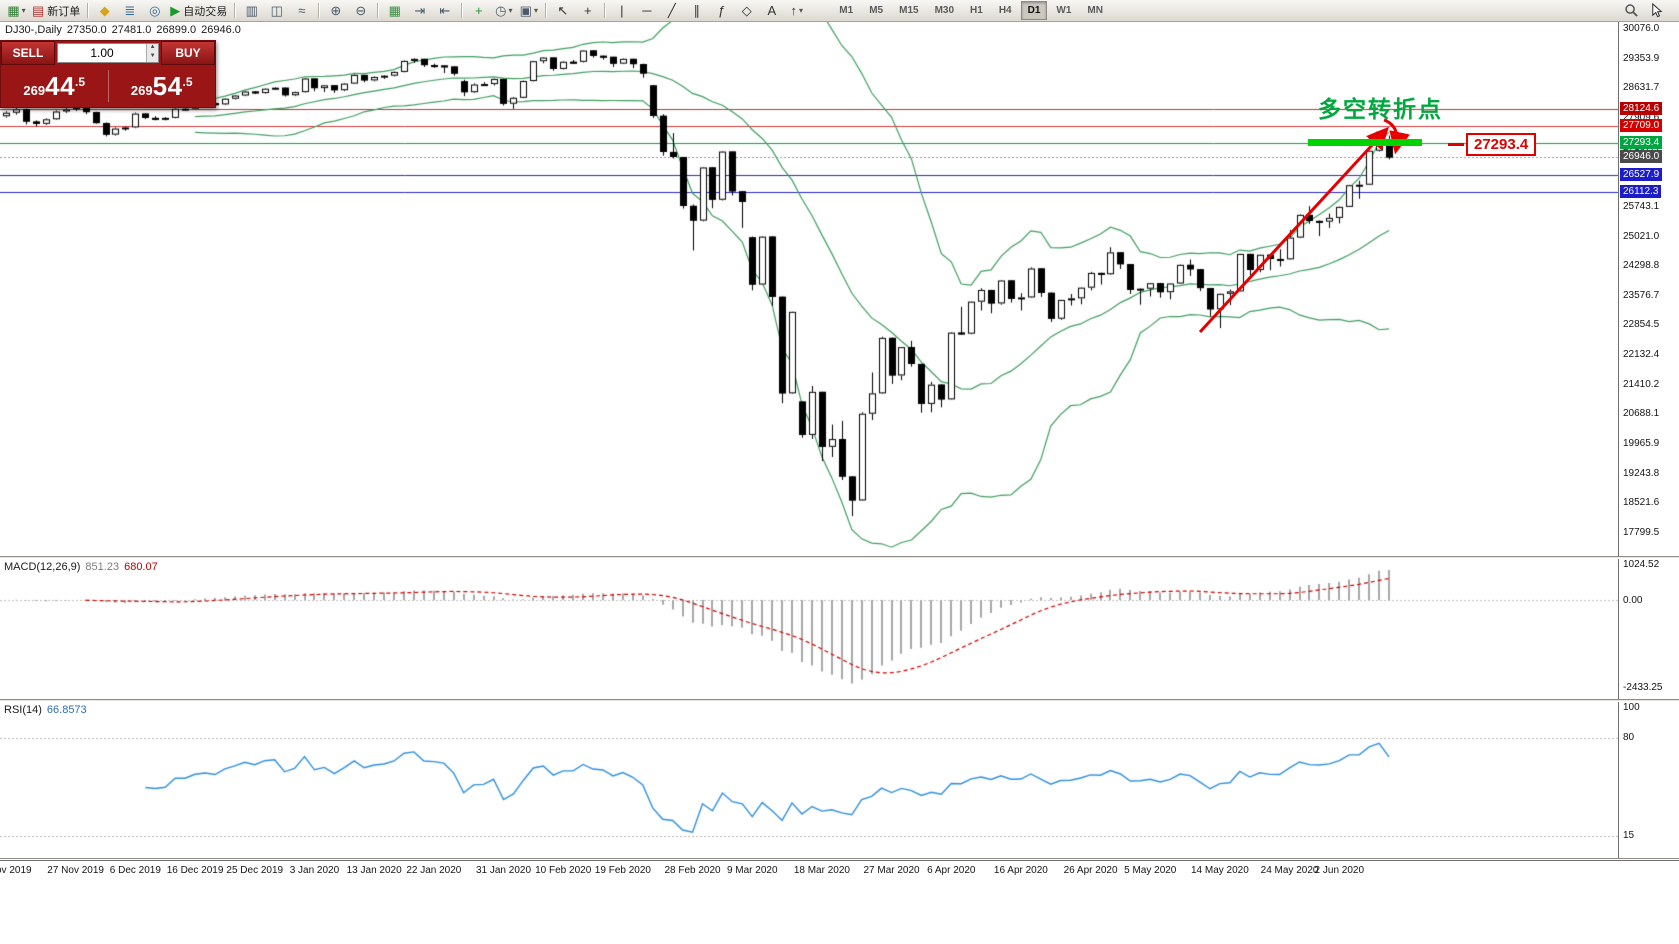 The image size is (1679, 944). I want to click on timeframe-m5: M5, so click(876, 10).